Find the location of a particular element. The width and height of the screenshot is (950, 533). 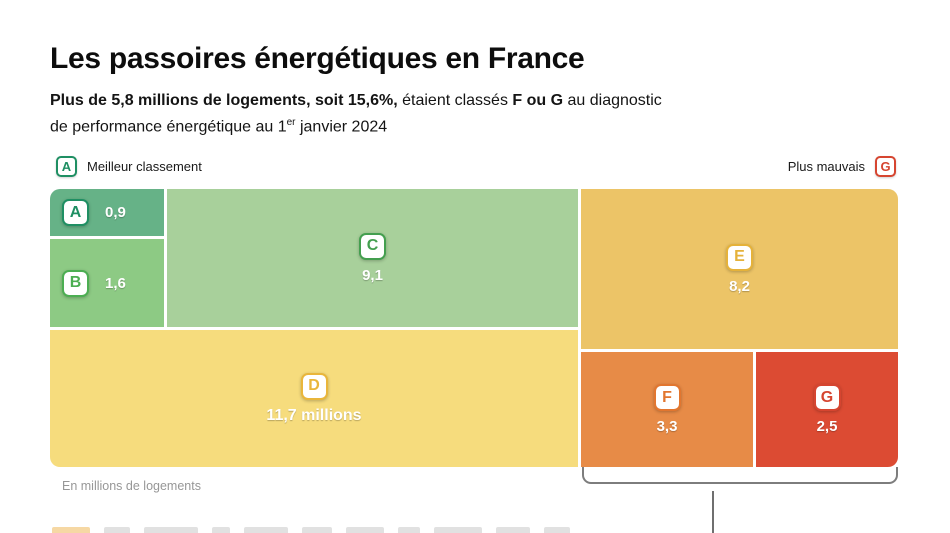

unit-note: En millions de logements is located at coordinates (131, 486).